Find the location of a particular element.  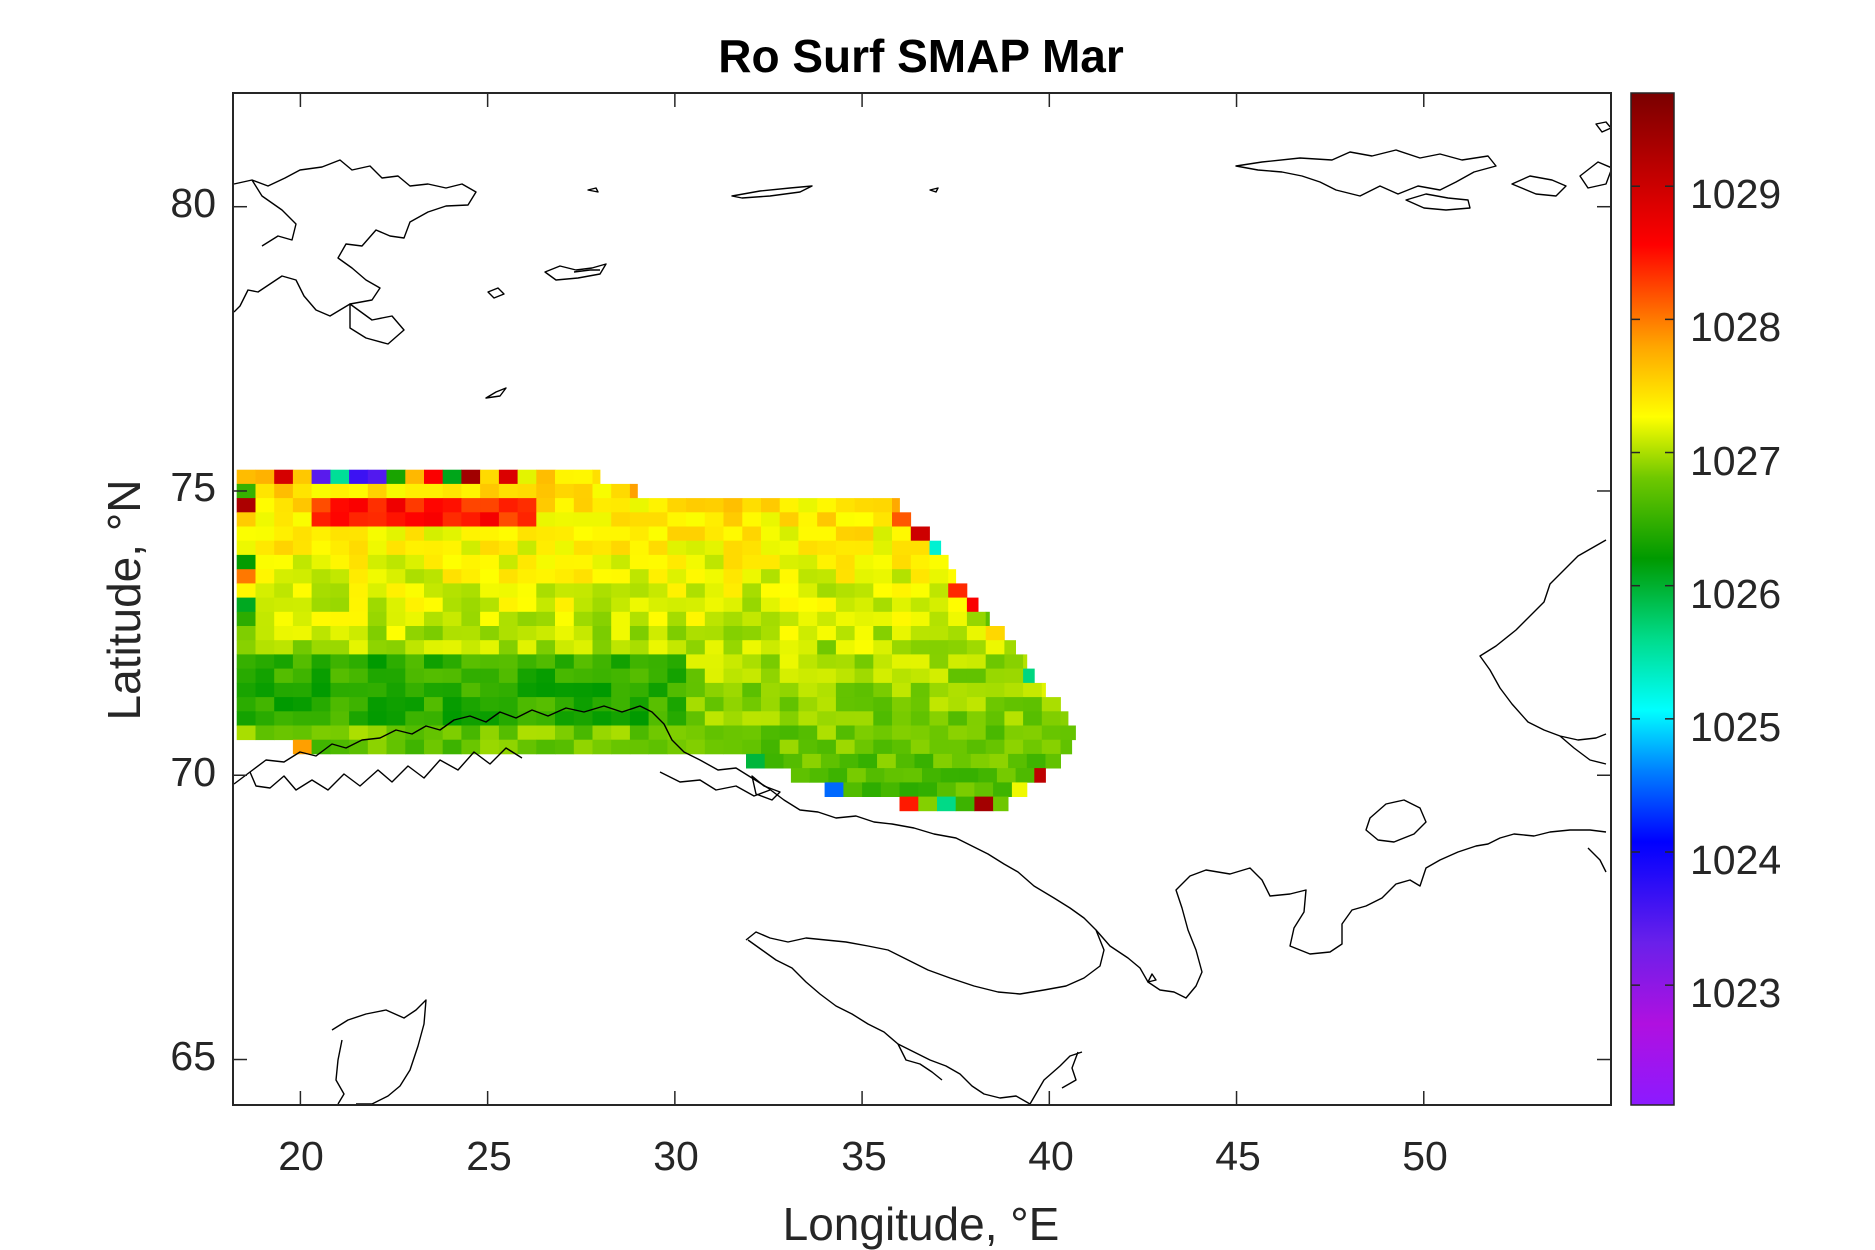

coastline-norway-fjords is located at coordinates (386, 769).